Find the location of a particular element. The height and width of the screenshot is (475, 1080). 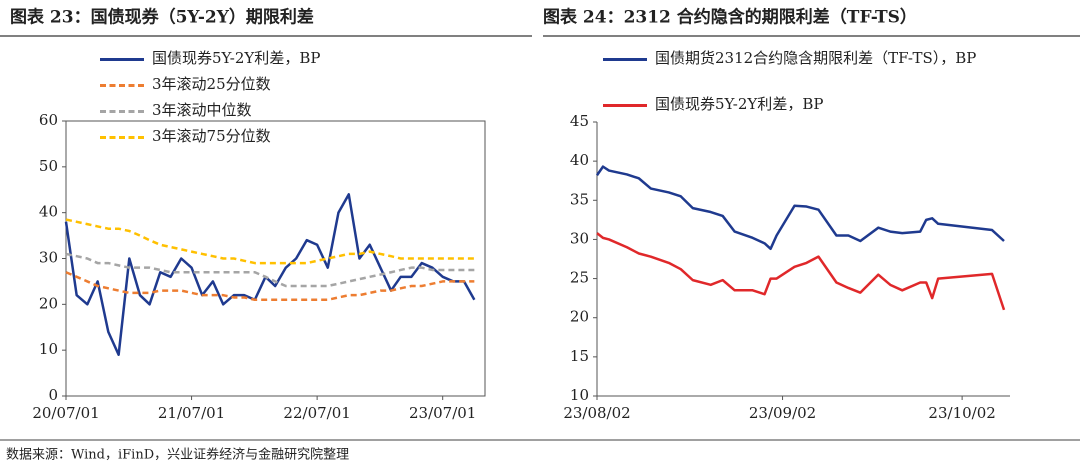

legend-item: 3年滚动中位数 is located at coordinates (176, 110).